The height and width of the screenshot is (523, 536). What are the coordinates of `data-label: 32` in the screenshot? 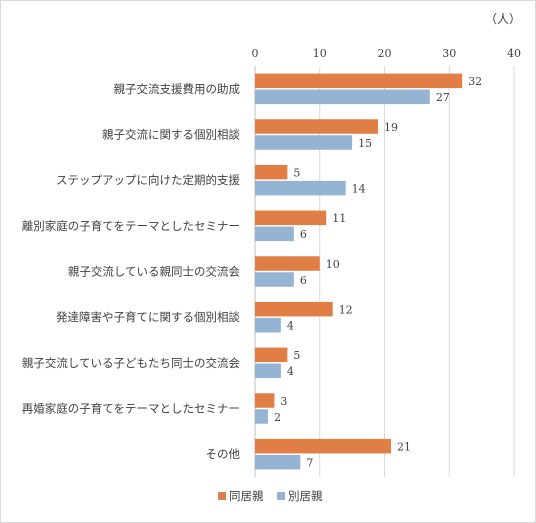 It's located at (475, 81).